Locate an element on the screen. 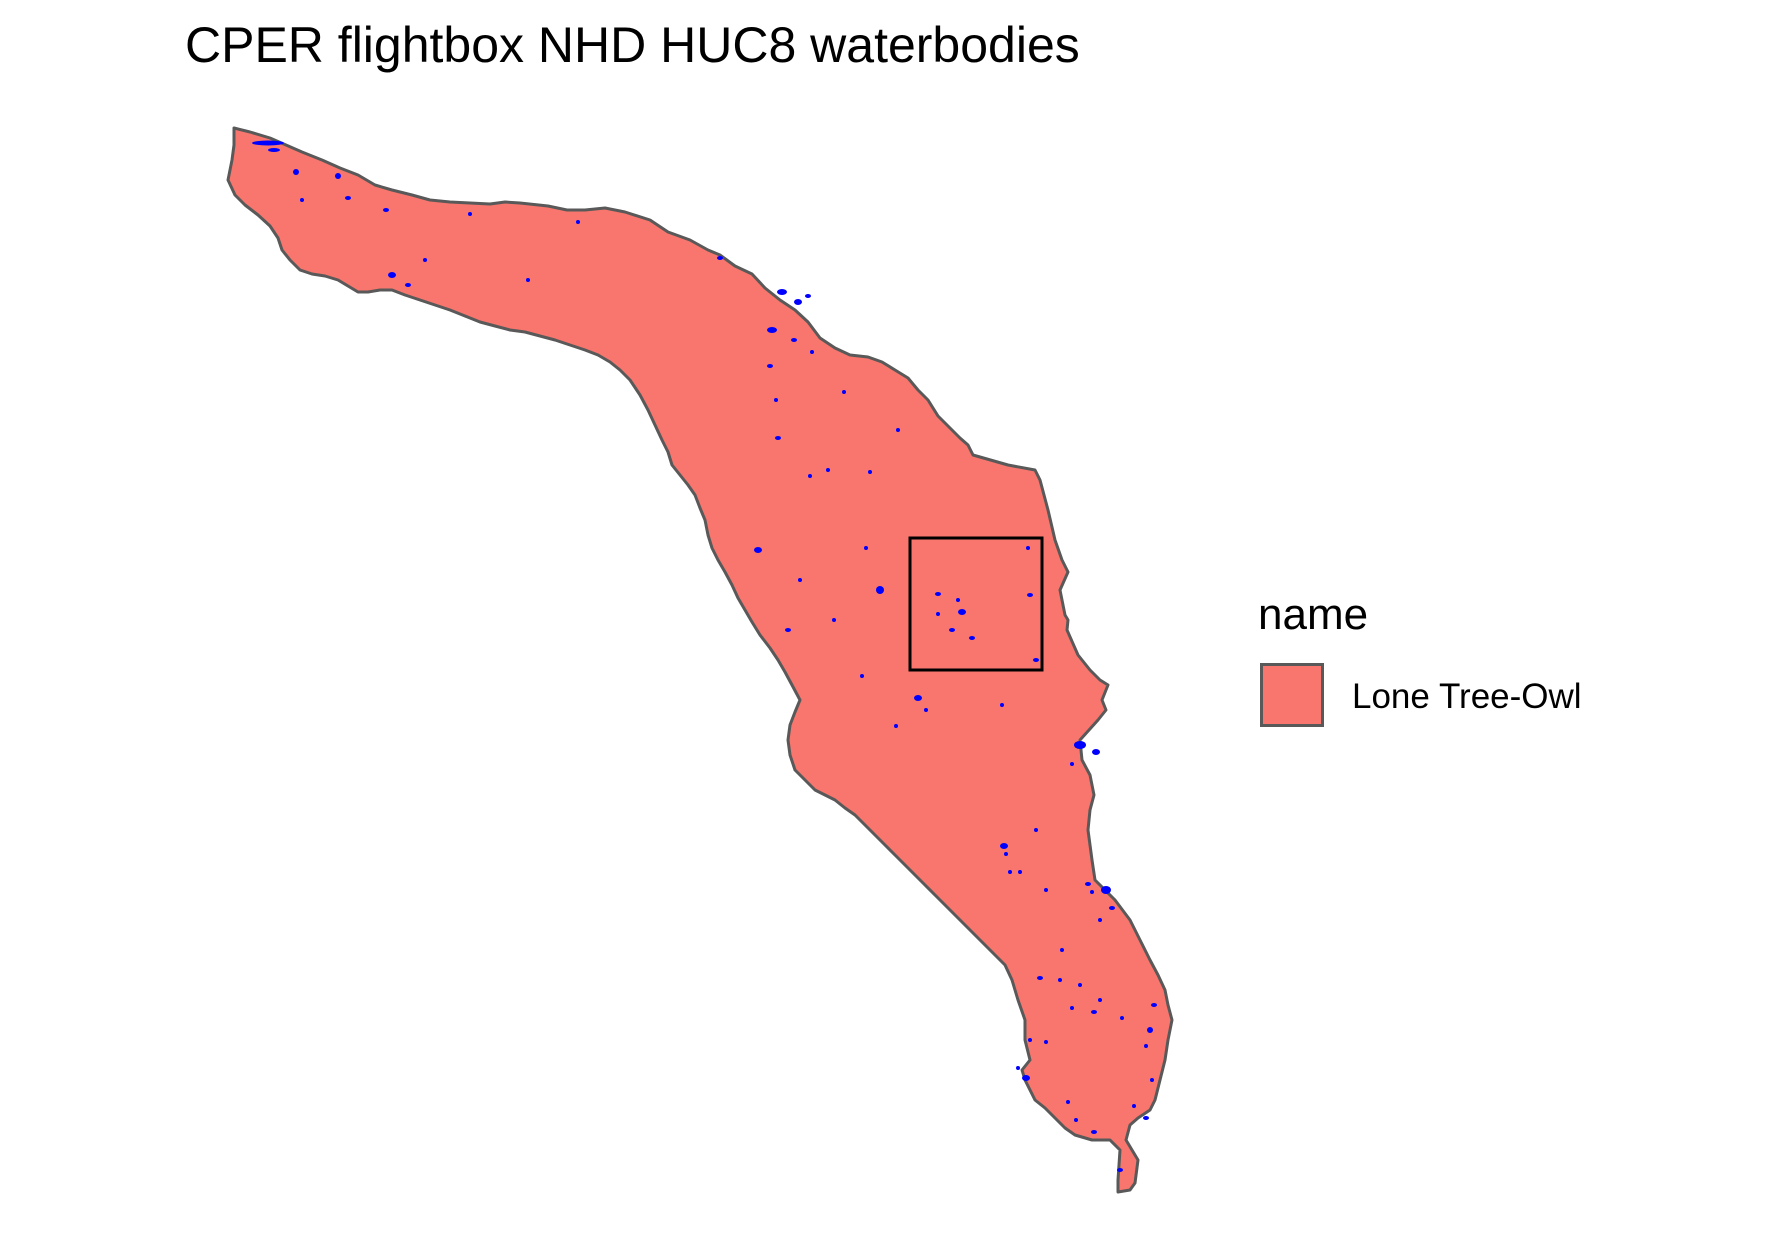  legend-item-label: Lone Tree-Owl is located at coordinates (1467, 696).